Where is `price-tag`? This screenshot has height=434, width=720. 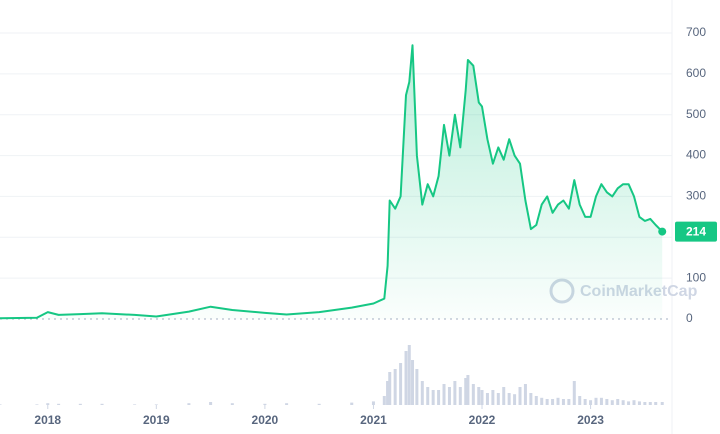 price-tag is located at coordinates (696, 231).